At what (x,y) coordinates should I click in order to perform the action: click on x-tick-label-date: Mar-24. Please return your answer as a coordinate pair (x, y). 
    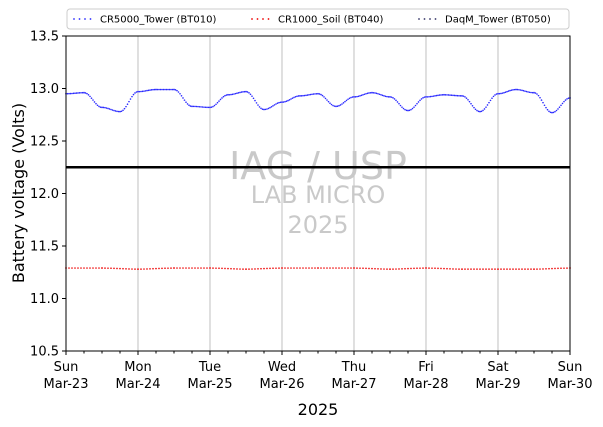
    Looking at the image, I should click on (138, 384).